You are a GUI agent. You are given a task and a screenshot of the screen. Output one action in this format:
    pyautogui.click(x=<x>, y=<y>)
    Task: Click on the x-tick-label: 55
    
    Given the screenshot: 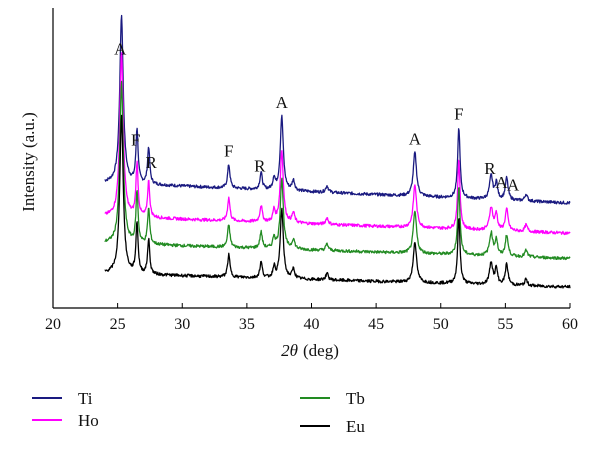 What is the action you would take?
    pyautogui.click(x=505, y=324)
    